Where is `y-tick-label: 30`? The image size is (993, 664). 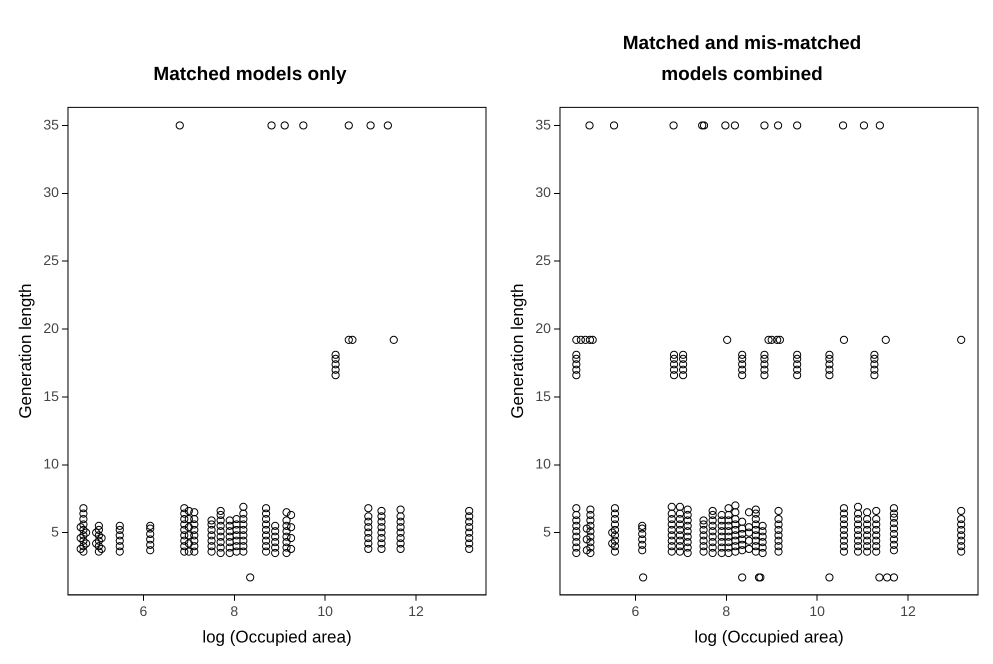
y-tick-label: 30 is located at coordinates (51, 192).